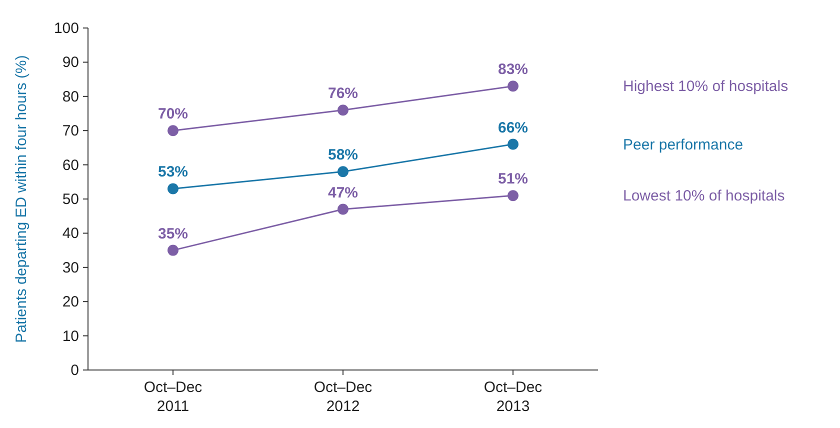 This screenshot has height=428, width=840. What do you see at coordinates (173, 172) in the screenshot?
I see `data-label: 53%` at bounding box center [173, 172].